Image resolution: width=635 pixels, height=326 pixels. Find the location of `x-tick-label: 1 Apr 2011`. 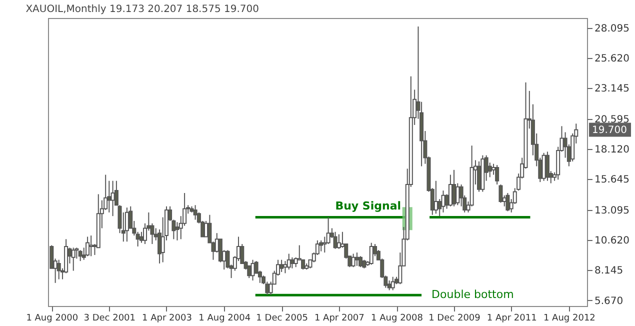

x-tick-label: 1 Apr 2011 is located at coordinates (511, 319).